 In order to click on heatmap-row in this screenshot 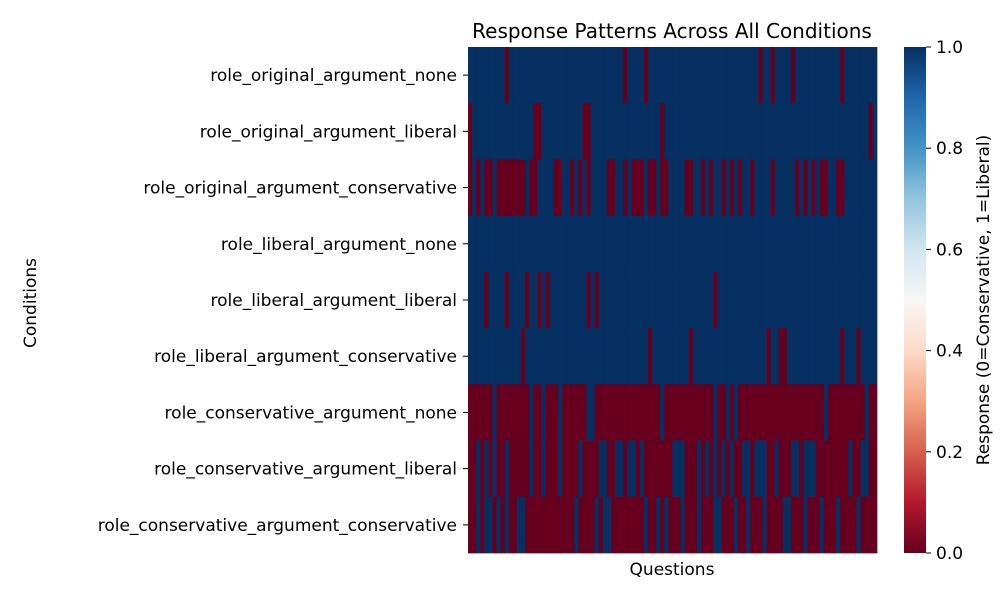, I will do `click(673, 188)`.